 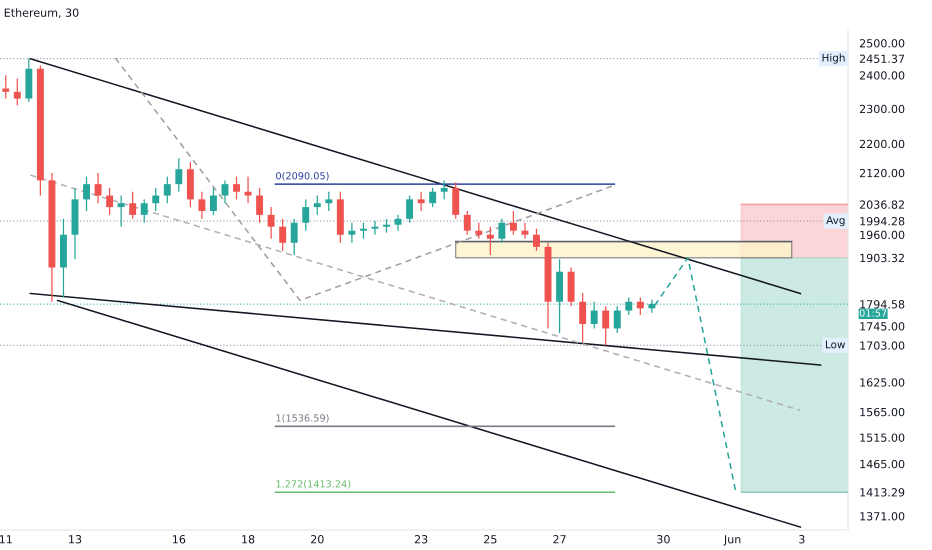 I want to click on x-tick-label: 30, so click(x=663, y=539).